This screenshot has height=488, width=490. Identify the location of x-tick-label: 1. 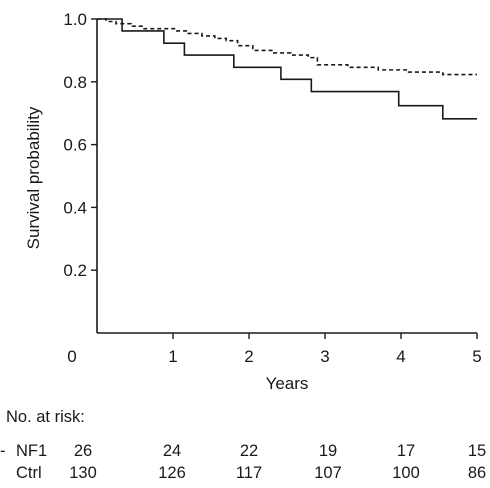
(172, 356).